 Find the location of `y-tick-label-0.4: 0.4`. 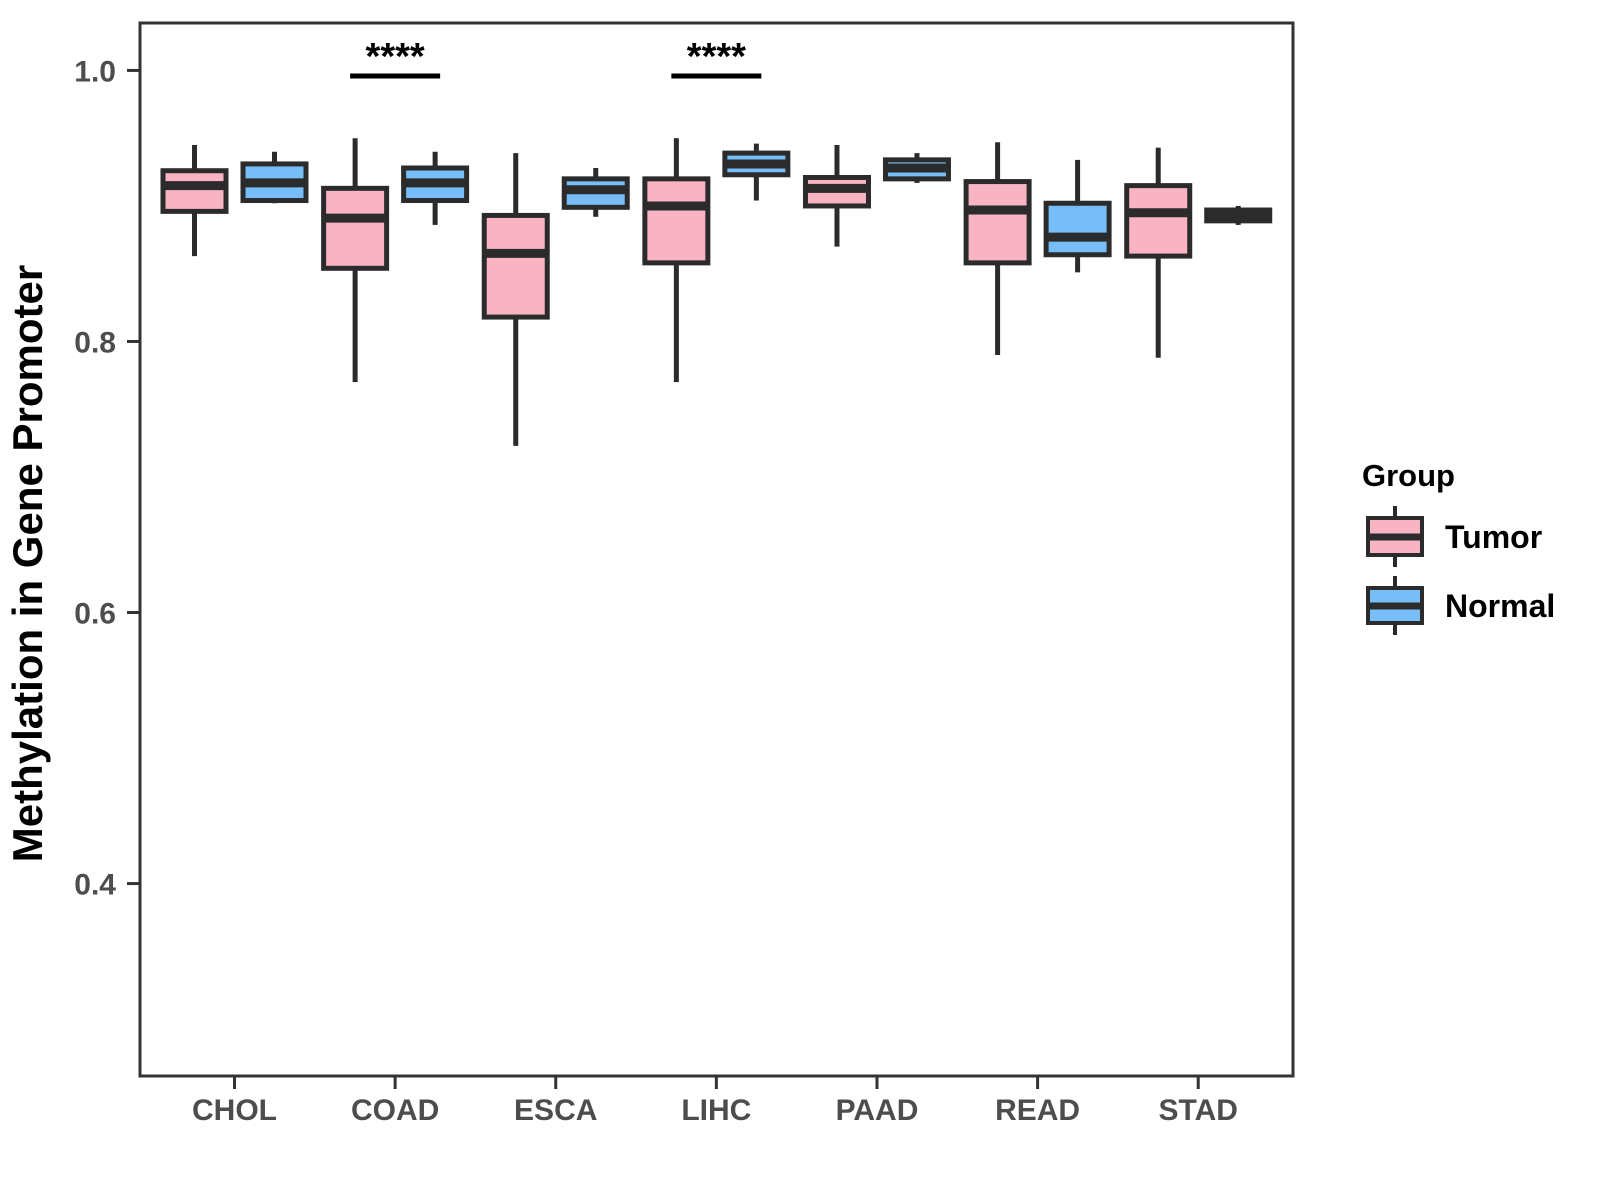

y-tick-label-0.4: 0.4 is located at coordinates (95, 885).